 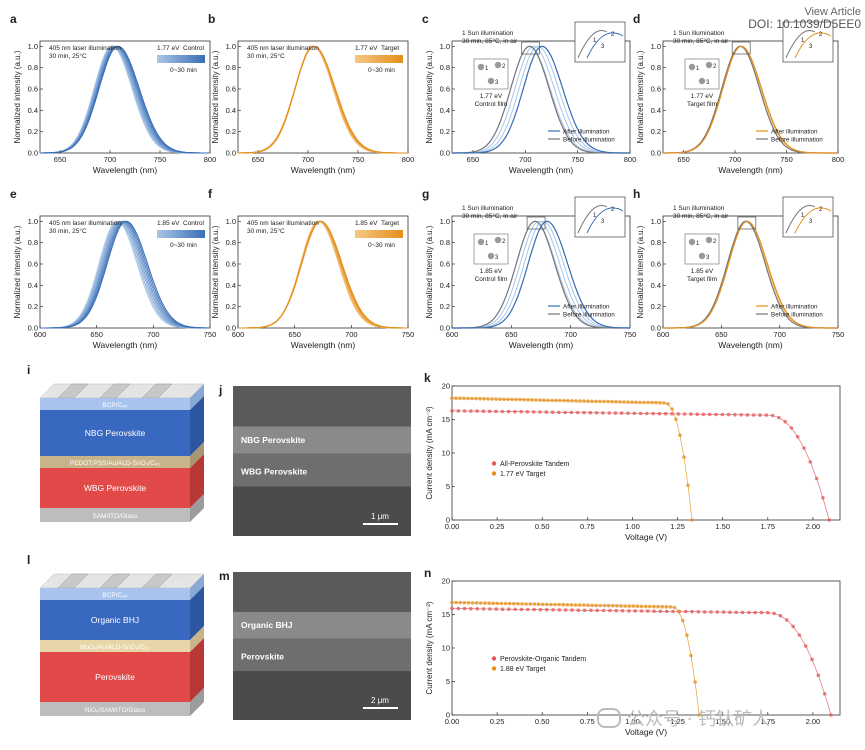 I want to click on y-tick-label: 10, so click(x=446, y=453).